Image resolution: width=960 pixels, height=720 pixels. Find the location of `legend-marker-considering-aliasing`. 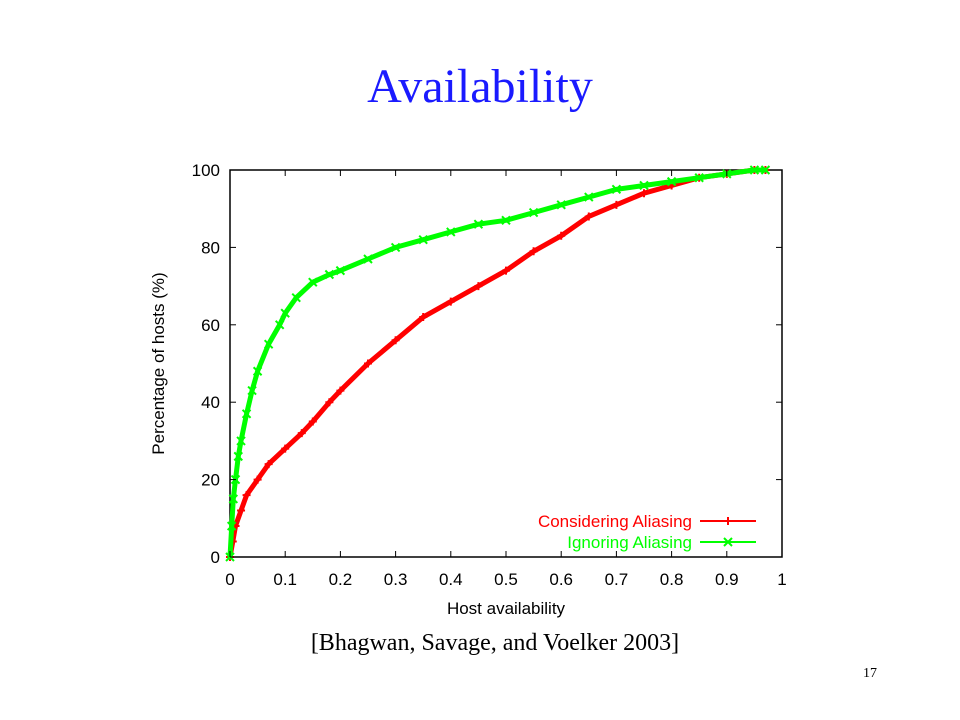

legend-marker-considering-aliasing is located at coordinates (728, 521).